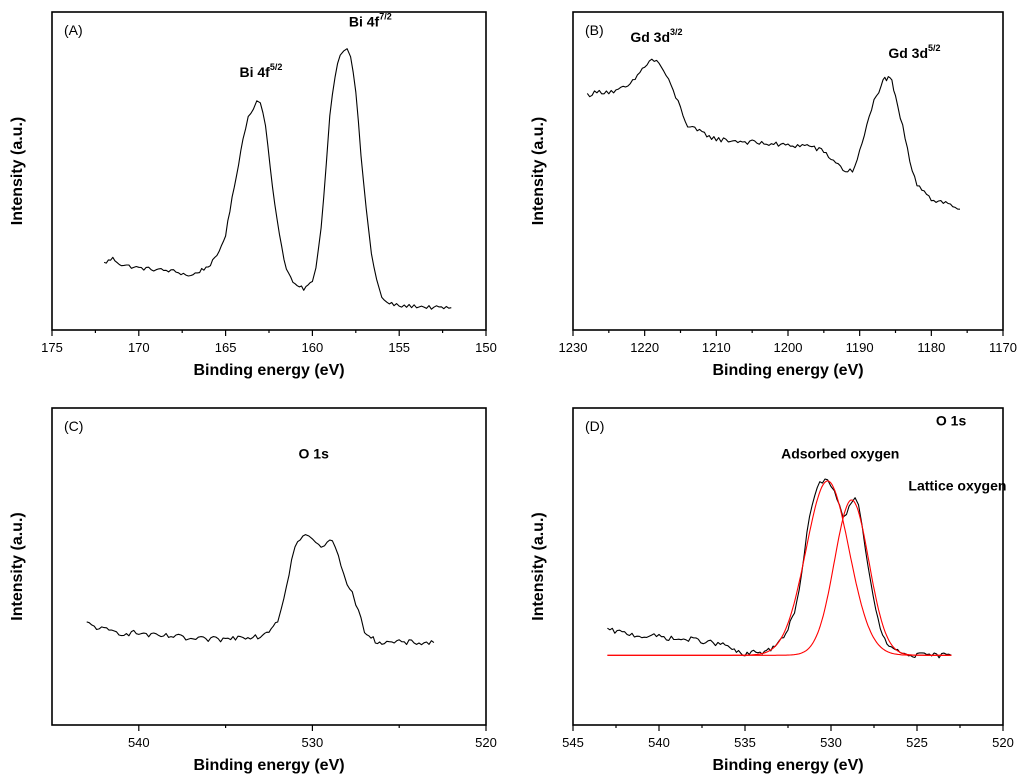 The width and height of the screenshot is (1024, 783). What do you see at coordinates (788, 347) in the screenshot?
I see `x-tick-label: 1200` at bounding box center [788, 347].